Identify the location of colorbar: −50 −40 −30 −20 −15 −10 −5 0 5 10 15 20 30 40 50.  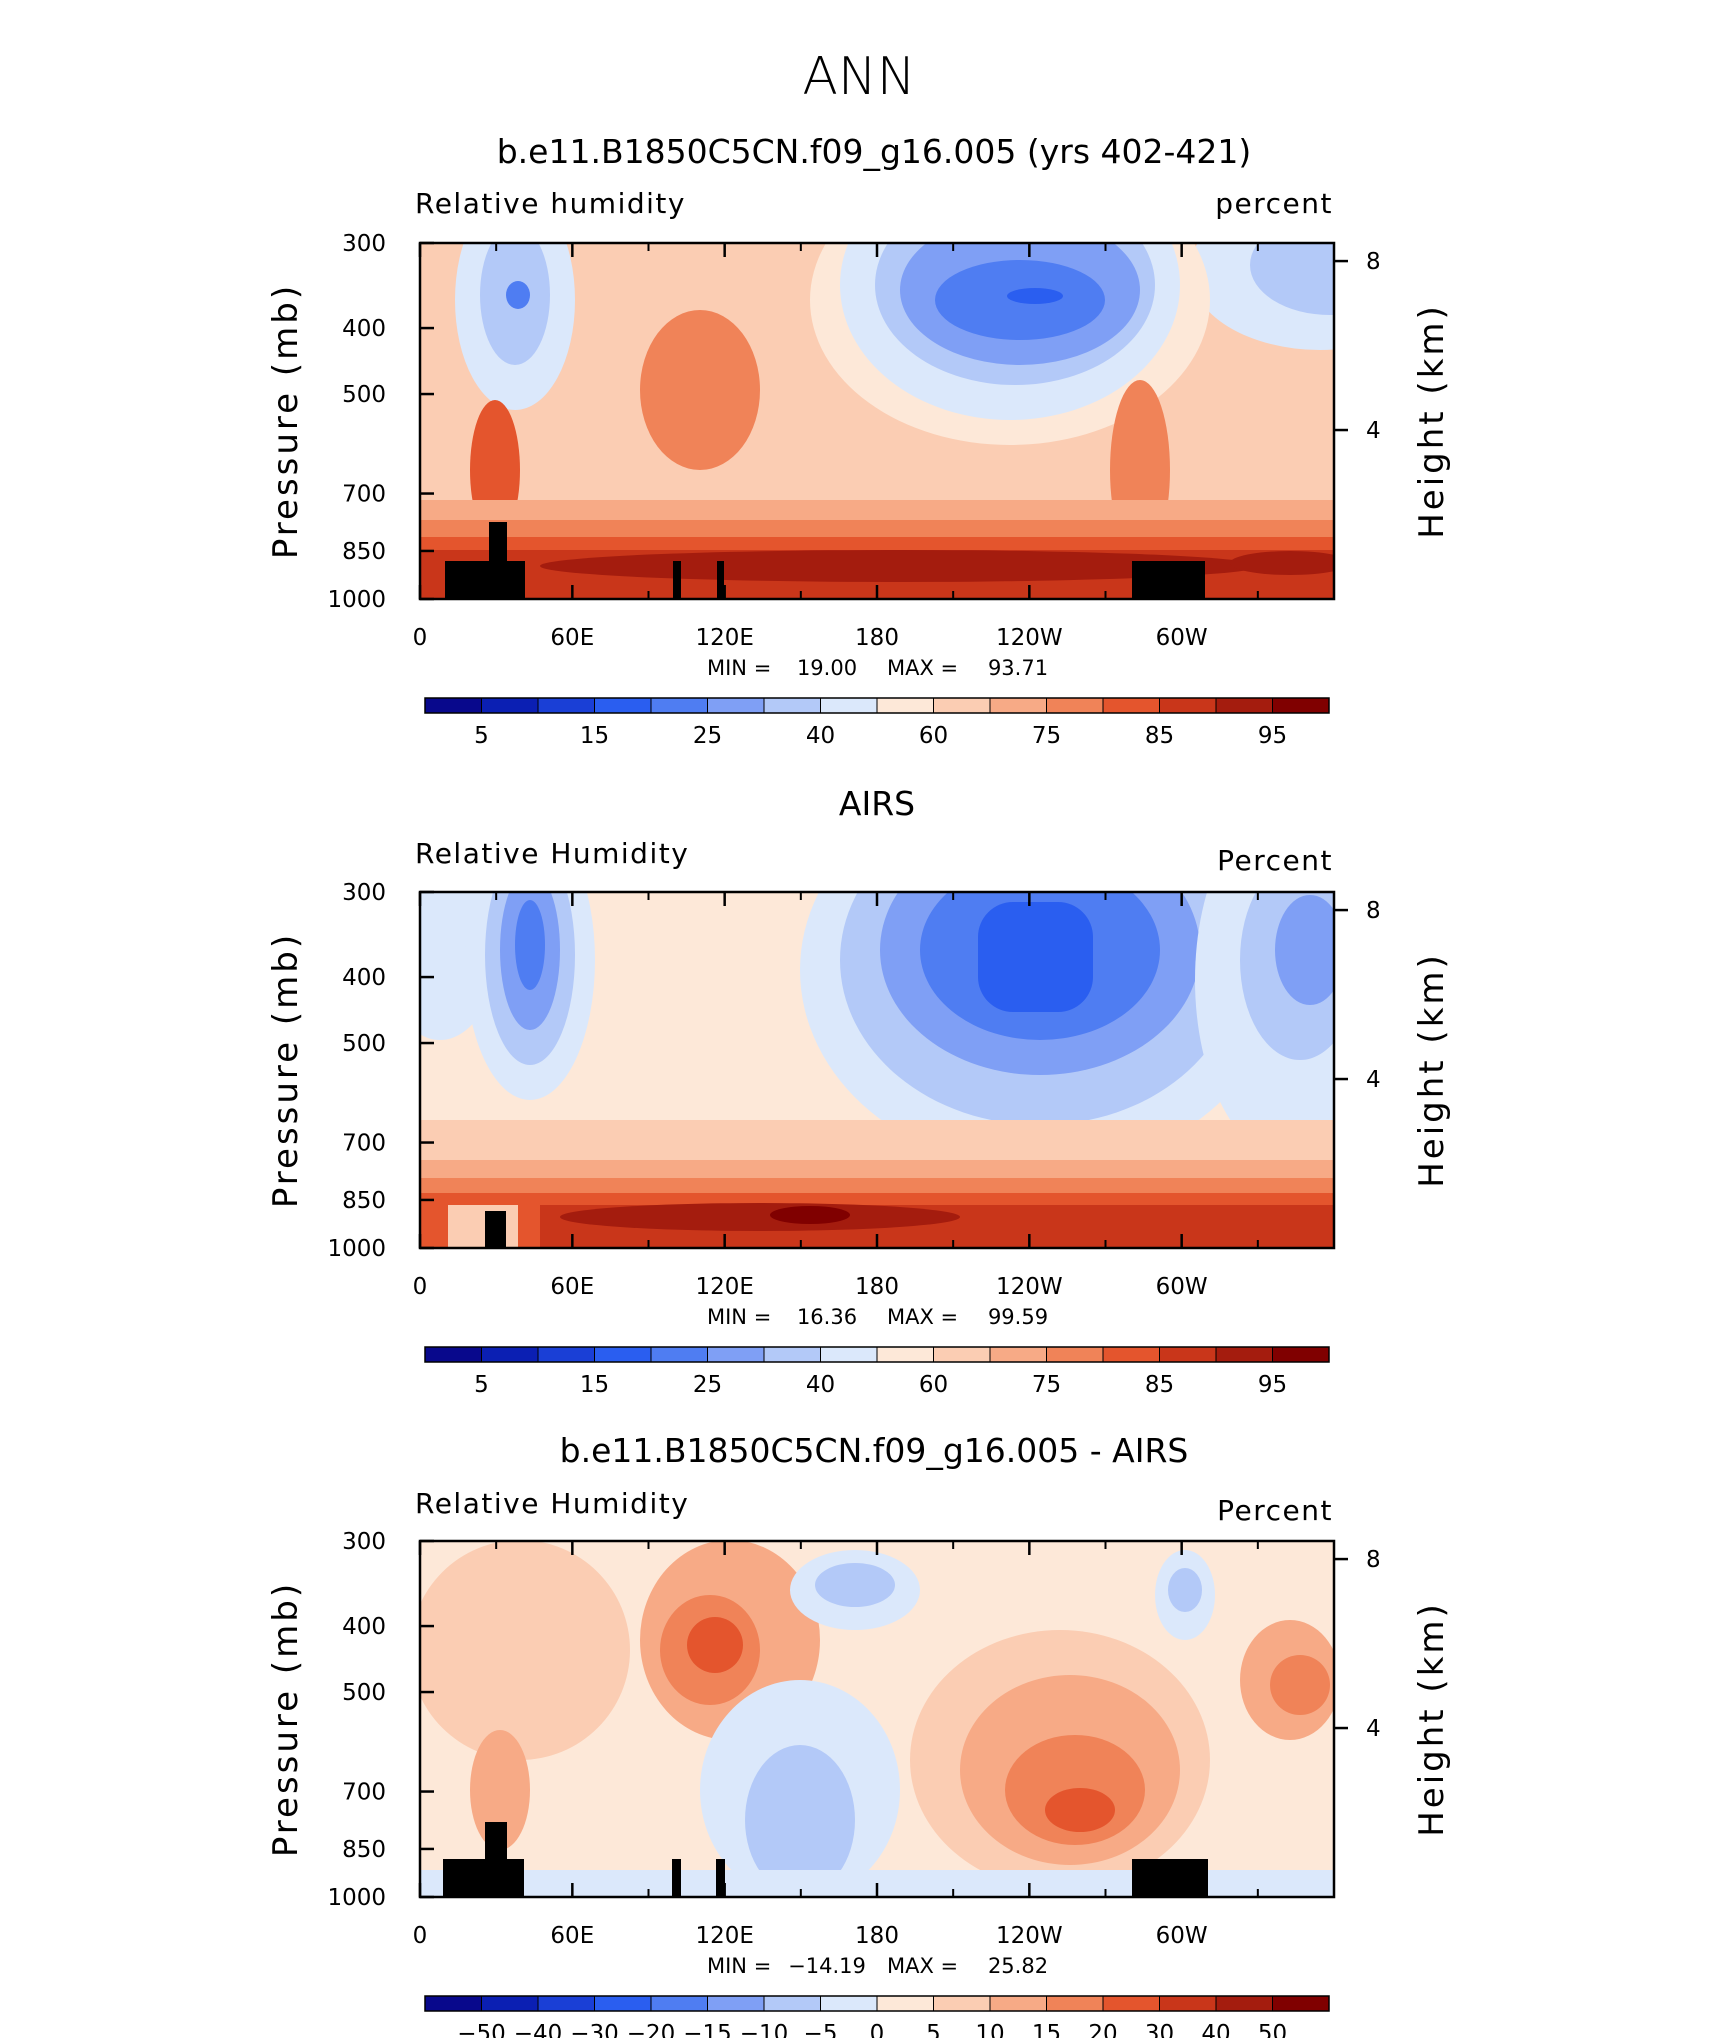
(877, 2016).